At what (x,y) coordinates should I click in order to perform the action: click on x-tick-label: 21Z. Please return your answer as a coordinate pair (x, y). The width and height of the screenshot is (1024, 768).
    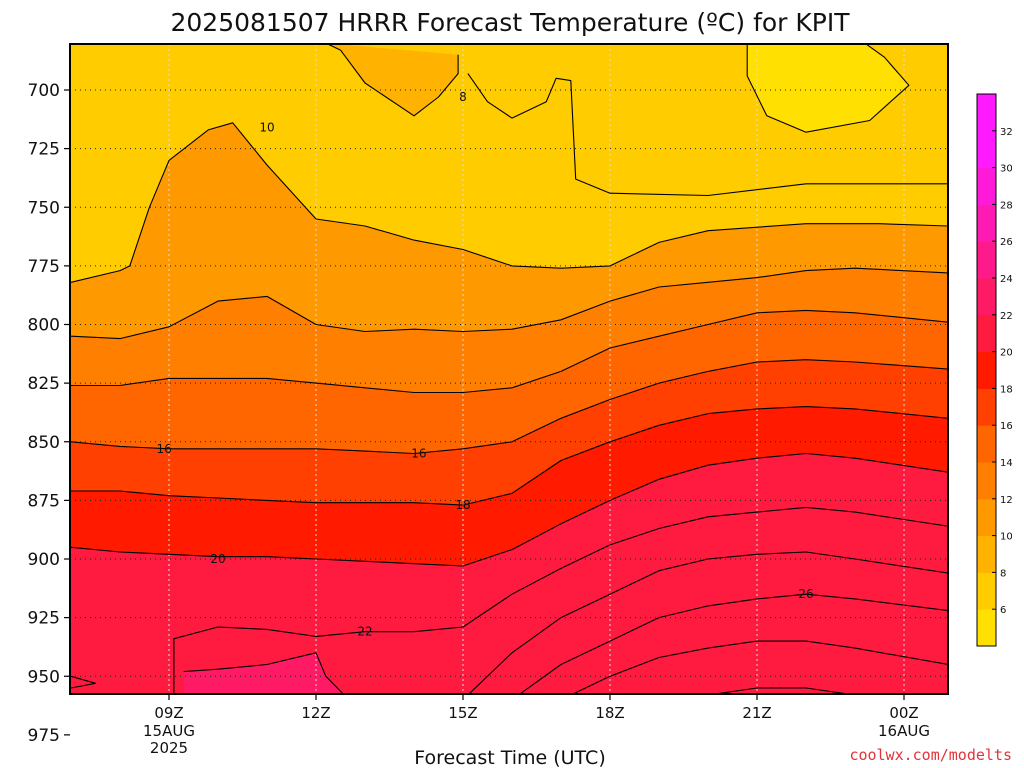
    Looking at the image, I should click on (756, 713).